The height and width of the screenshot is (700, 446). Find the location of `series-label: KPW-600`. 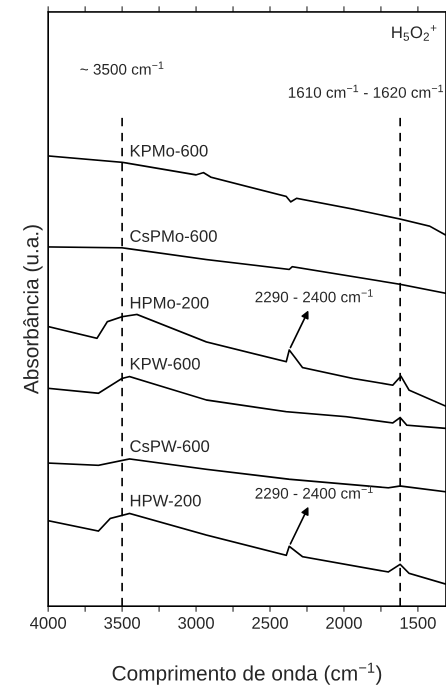

series-label: KPW-600 is located at coordinates (165, 364).